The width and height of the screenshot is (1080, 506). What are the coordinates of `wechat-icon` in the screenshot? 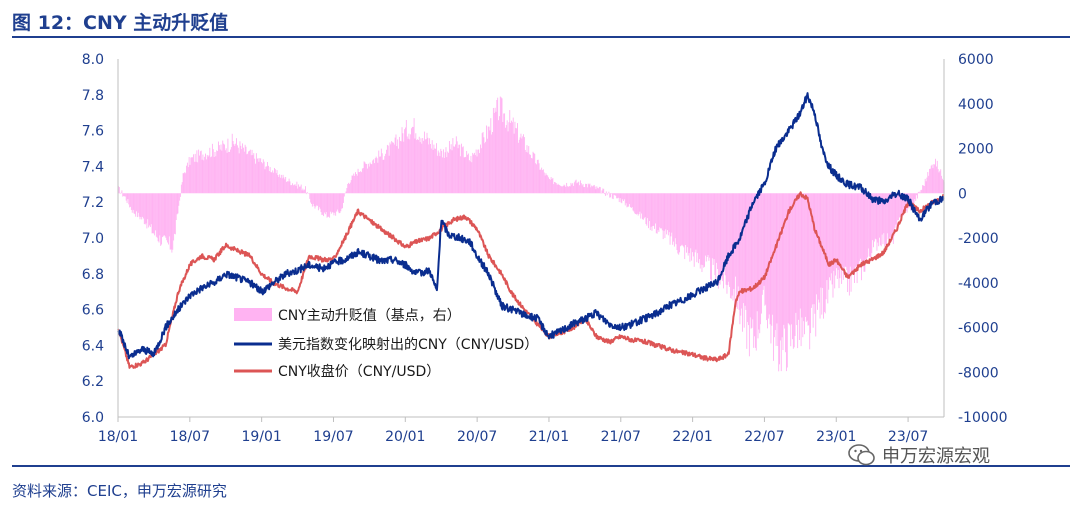 It's located at (861, 455).